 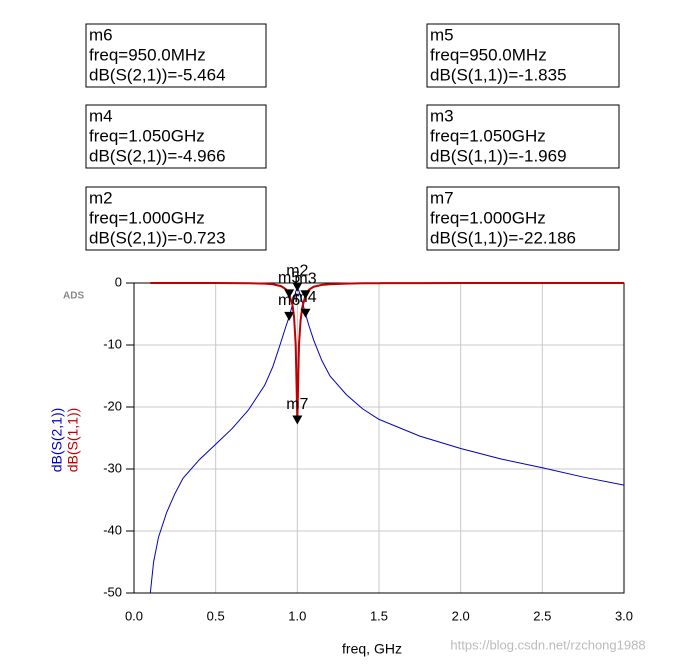 What do you see at coordinates (118, 281) in the screenshot?
I see `y-tick-label: 0` at bounding box center [118, 281].